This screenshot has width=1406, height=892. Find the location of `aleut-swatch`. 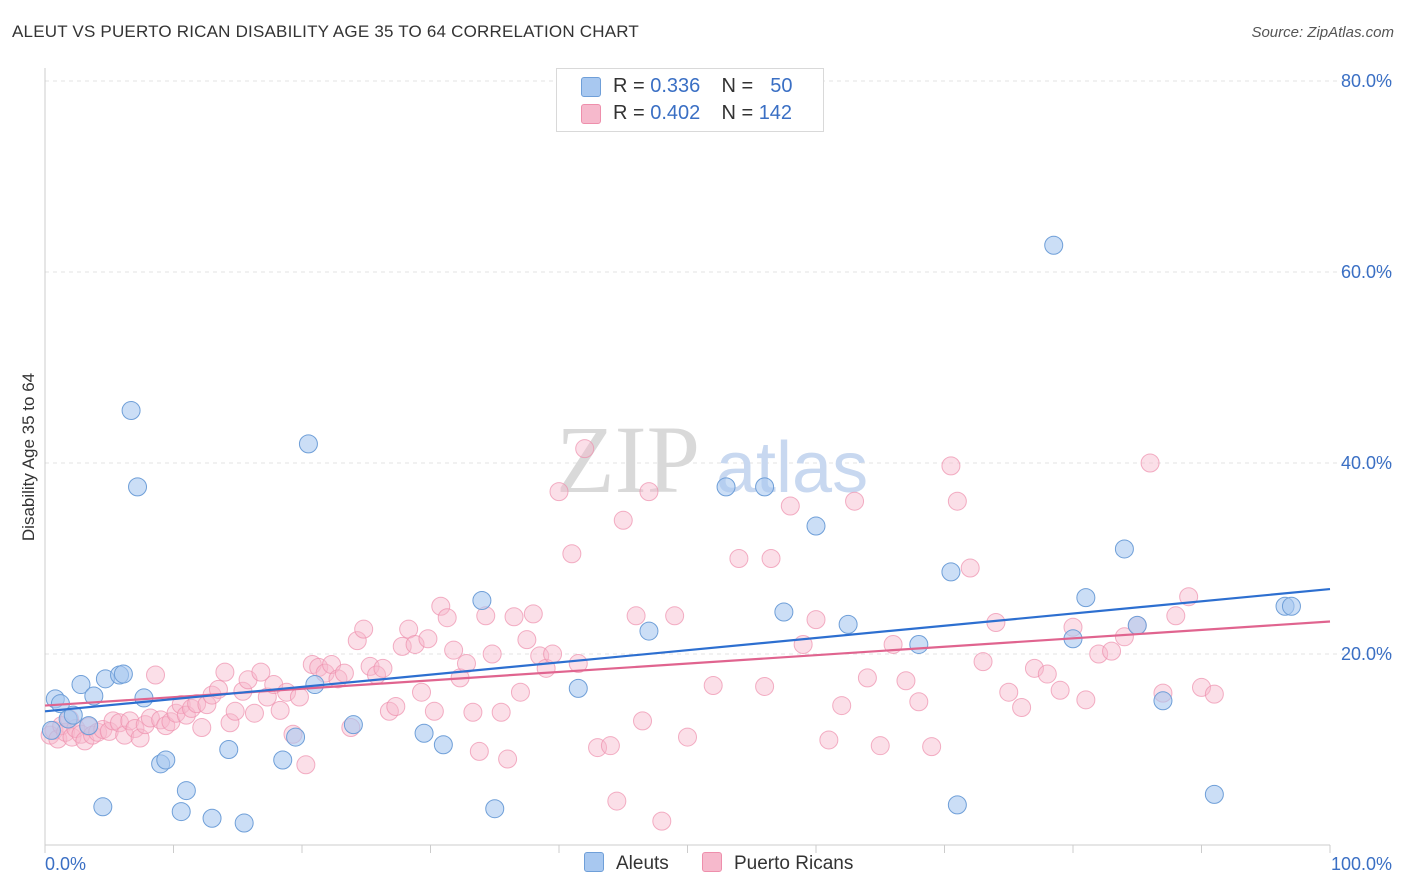

aleut-swatch is located at coordinates (591, 87).